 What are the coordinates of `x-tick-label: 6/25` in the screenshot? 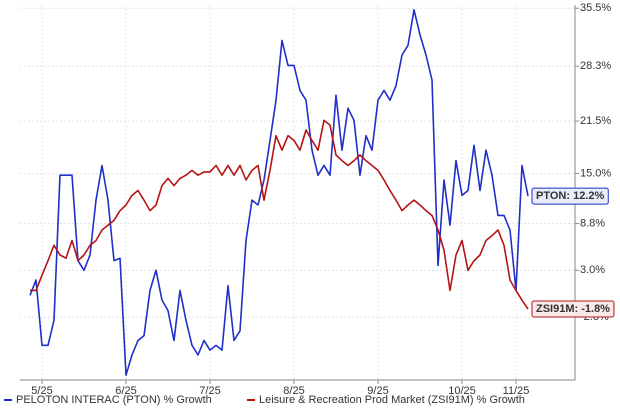 It's located at (125, 391).